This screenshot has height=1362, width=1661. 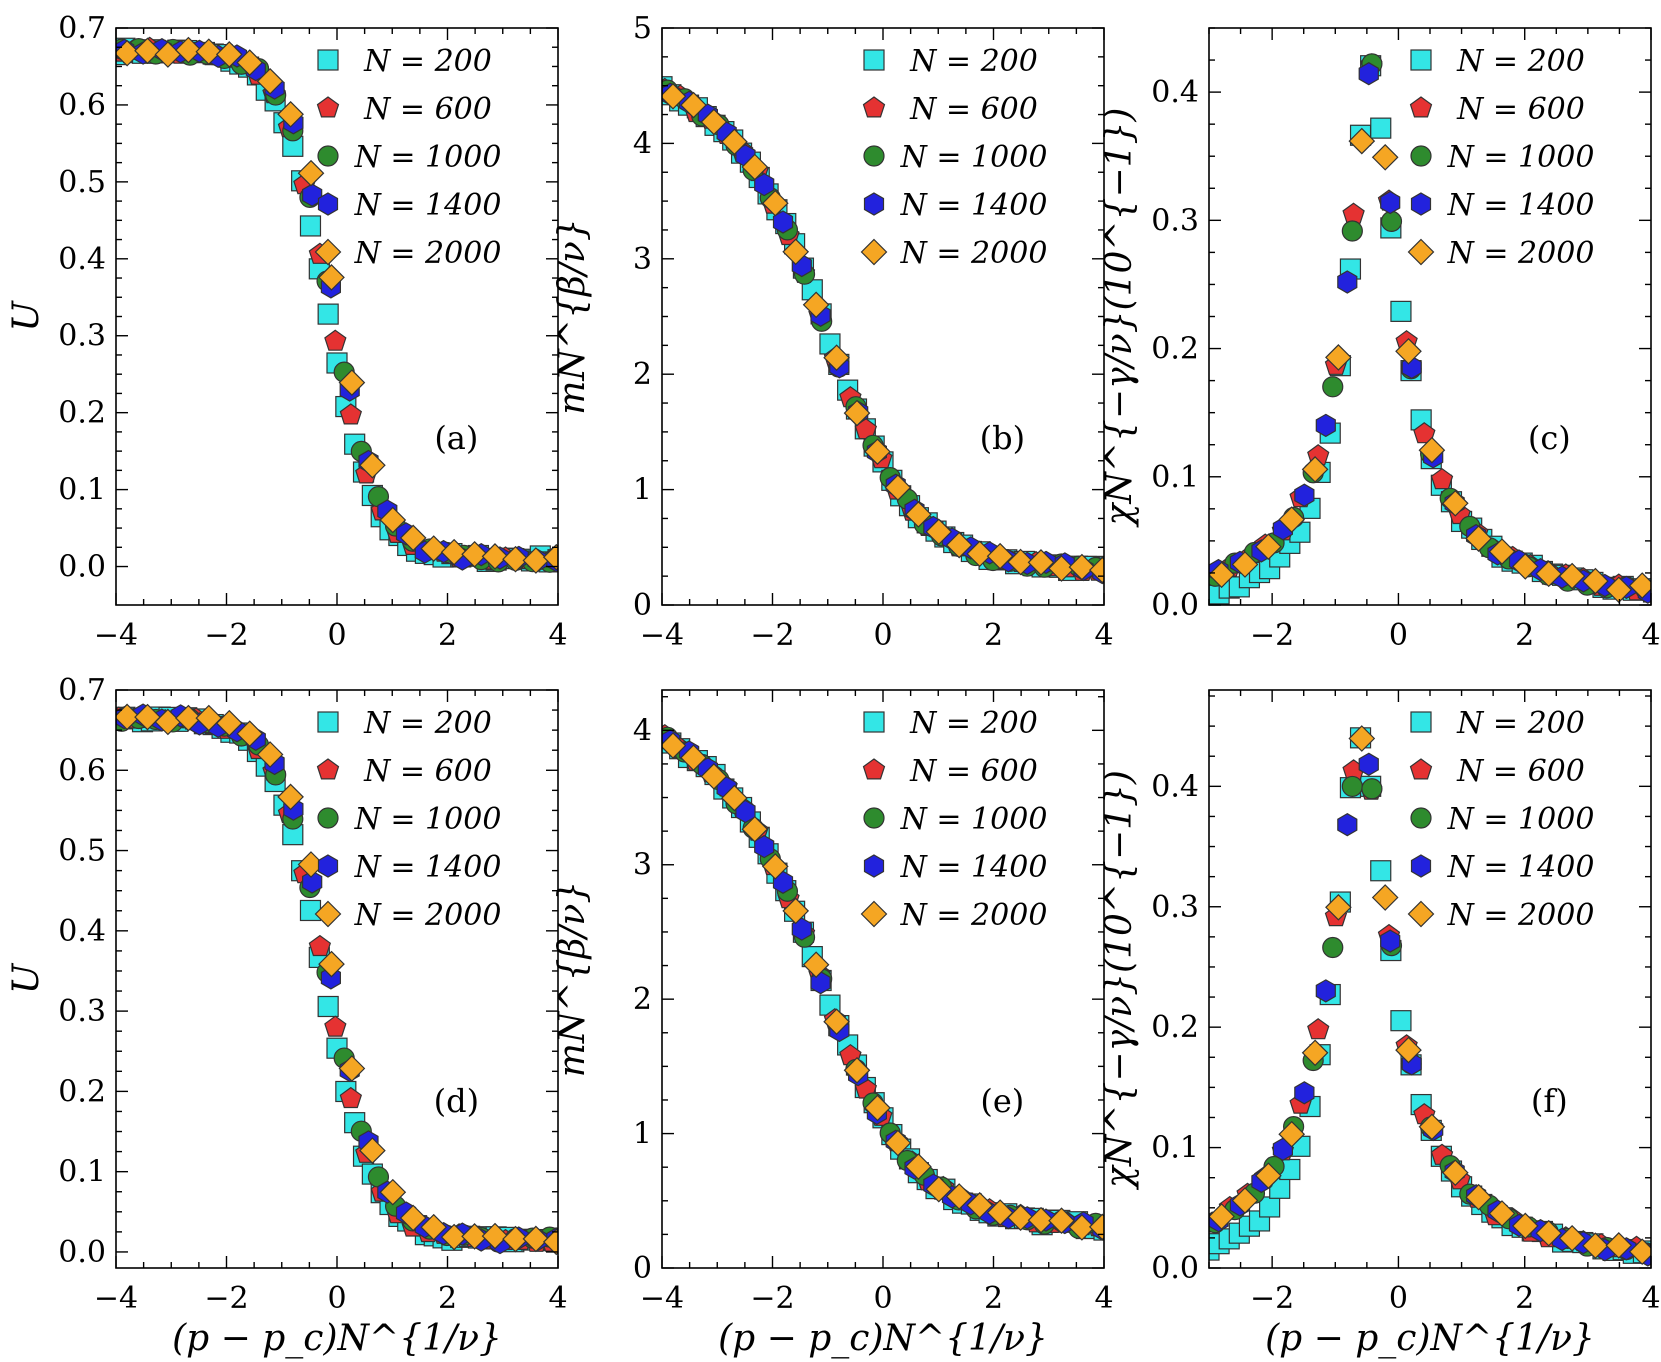 I want to click on x-axis-label: (p − p_c)N^{1/ν}, so click(x=883, y=1338).